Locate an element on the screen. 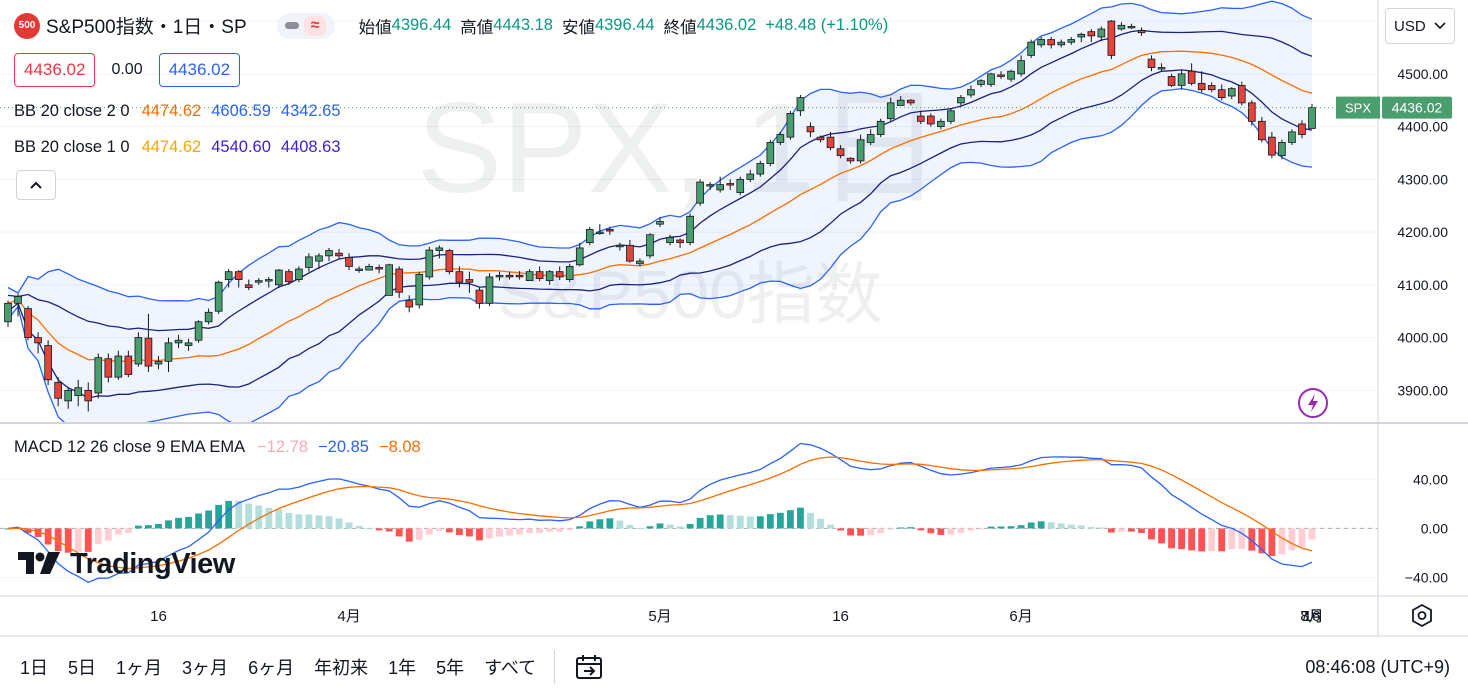 The height and width of the screenshot is (698, 1468). macd-hist-value: −12.78 is located at coordinates (283, 447).